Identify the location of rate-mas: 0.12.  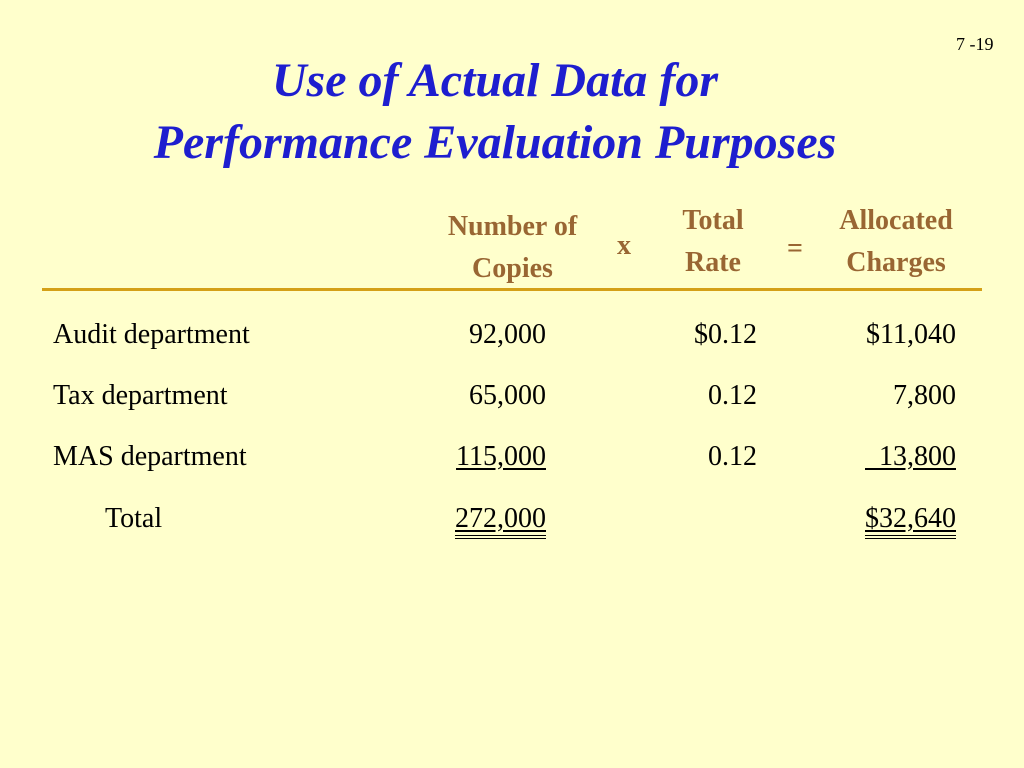
(732, 456).